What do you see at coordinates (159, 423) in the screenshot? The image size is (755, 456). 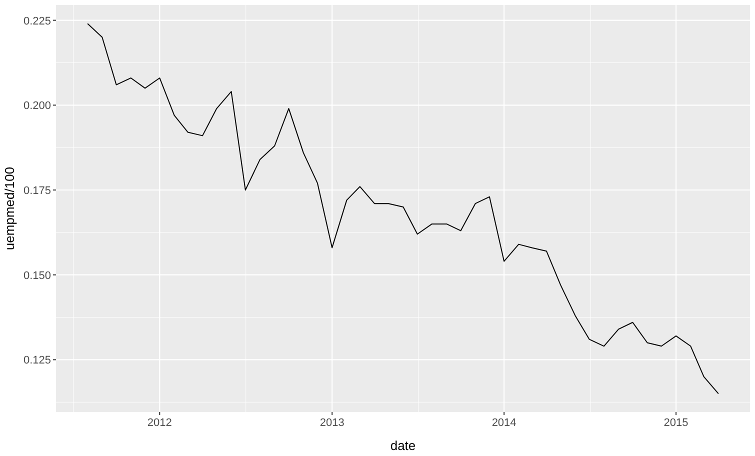 I see `x-tick-label: 2012` at bounding box center [159, 423].